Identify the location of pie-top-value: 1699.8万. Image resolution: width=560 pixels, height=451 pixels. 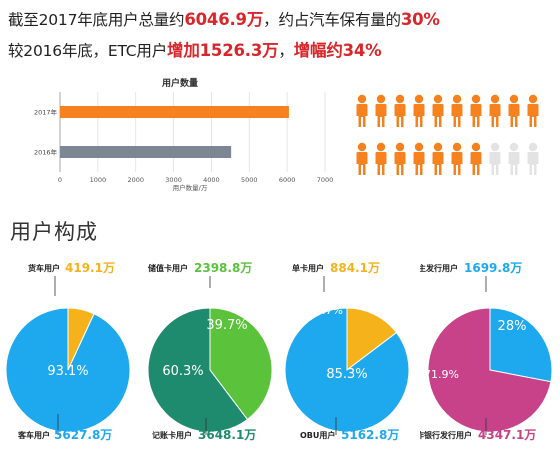
(493, 268).